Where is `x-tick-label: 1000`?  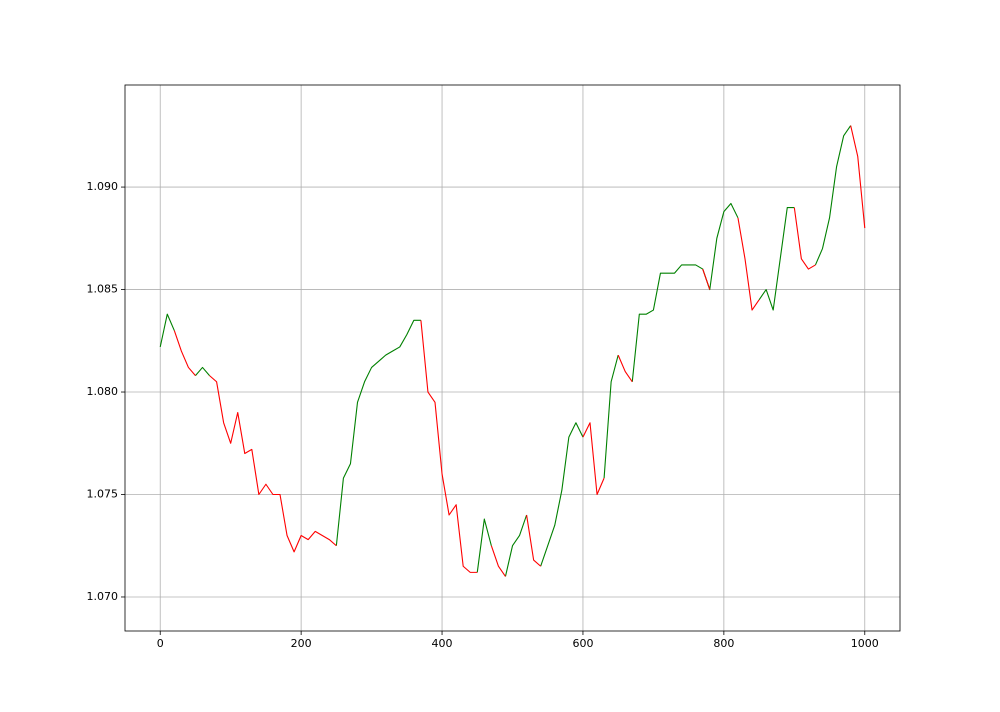 x-tick-label: 1000 is located at coordinates (865, 643).